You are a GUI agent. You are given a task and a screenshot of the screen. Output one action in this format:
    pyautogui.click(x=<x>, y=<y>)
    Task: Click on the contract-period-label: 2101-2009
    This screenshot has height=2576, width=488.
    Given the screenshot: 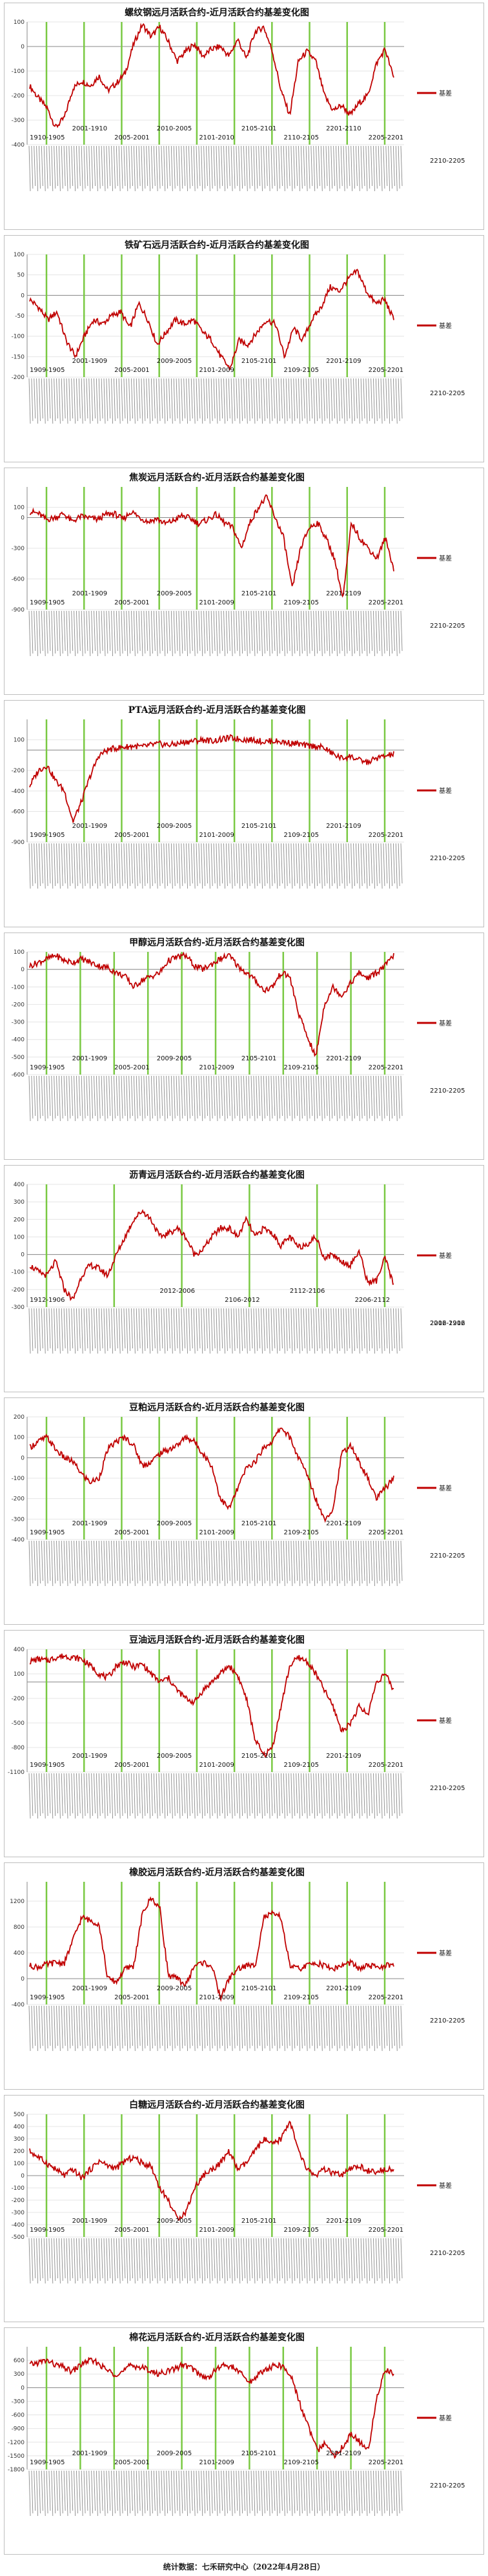 What is the action you would take?
    pyautogui.click(x=216, y=1765)
    